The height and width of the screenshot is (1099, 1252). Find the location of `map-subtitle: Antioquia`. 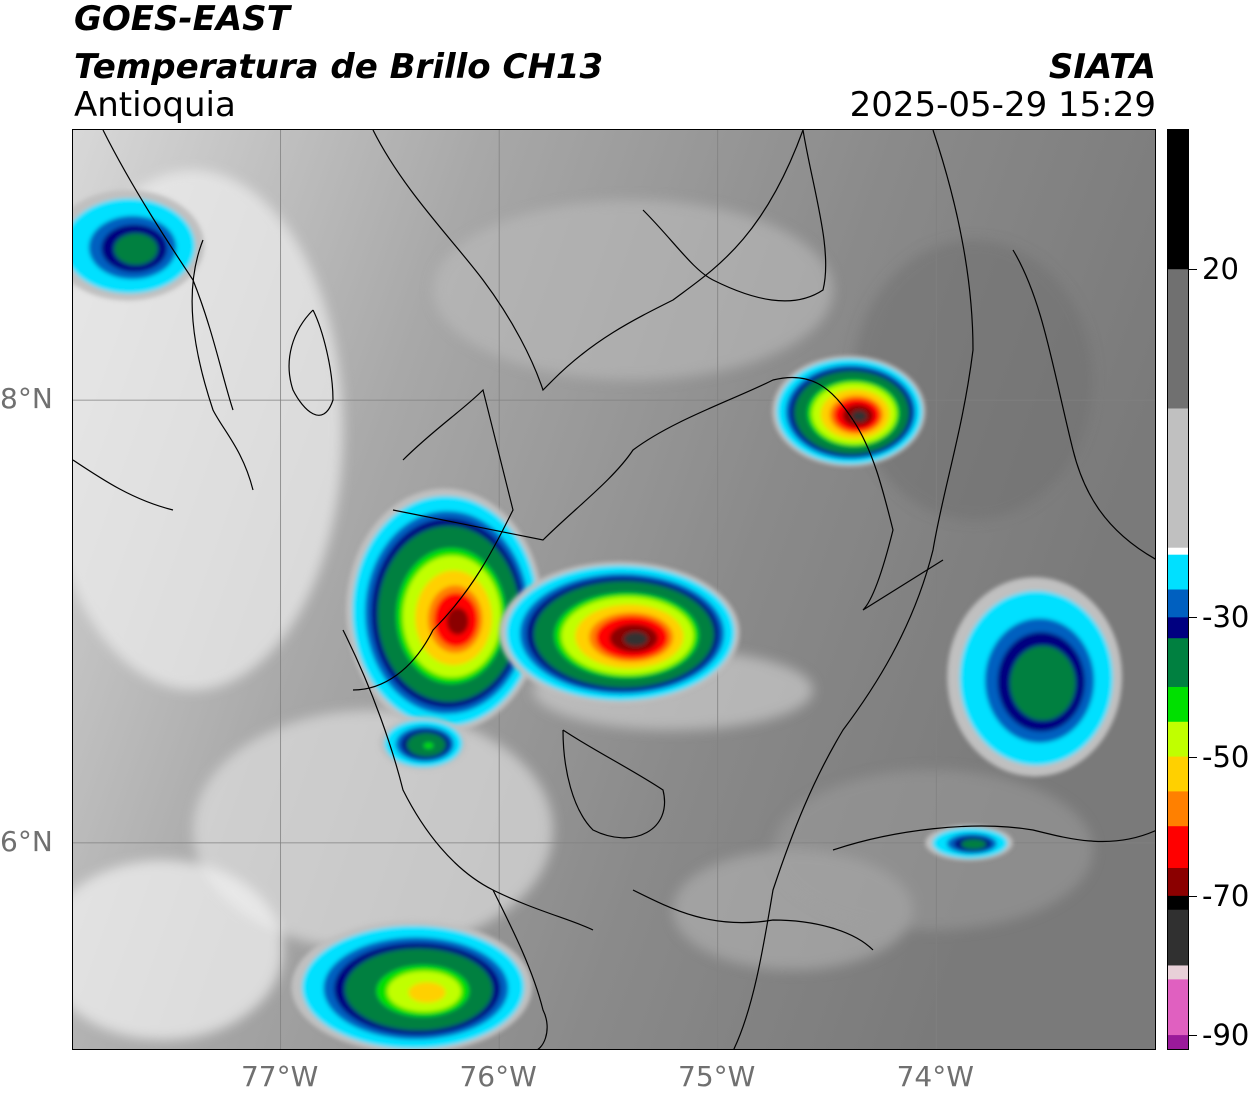

map-subtitle: Antioquia is located at coordinates (155, 105).